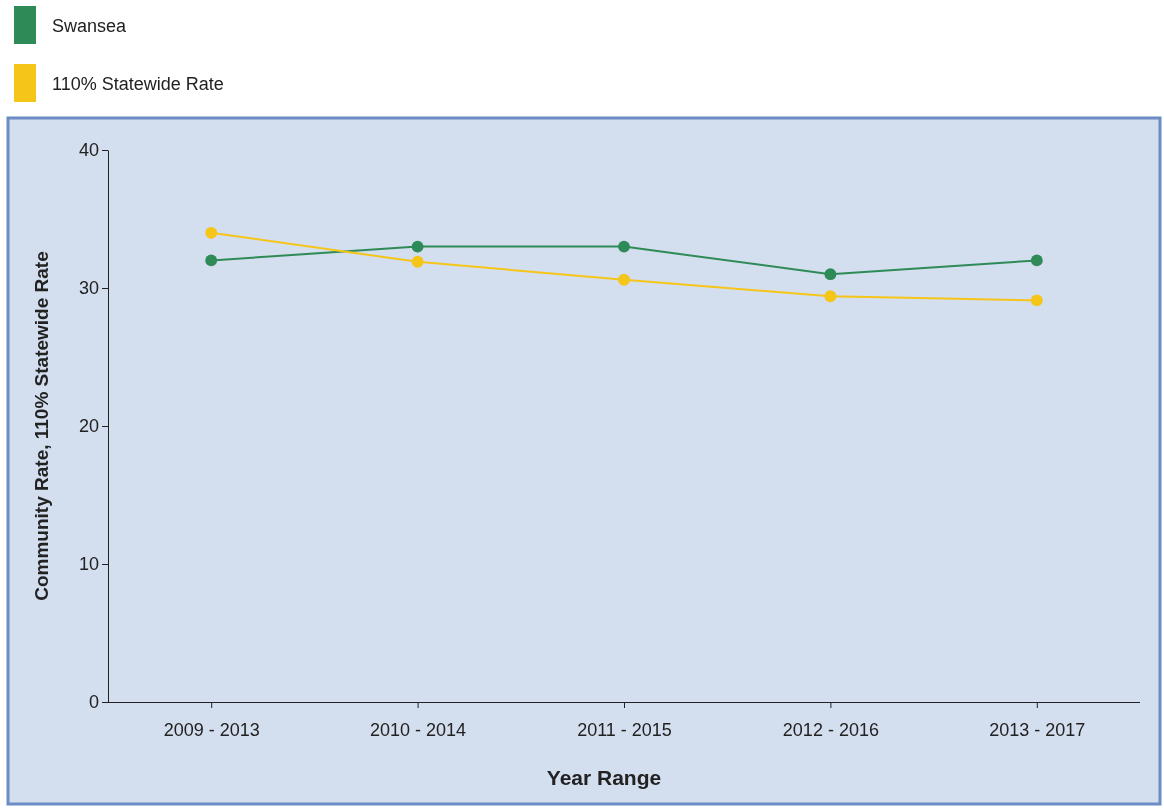 The width and height of the screenshot is (1164, 808). What do you see at coordinates (41, 426) in the screenshot?
I see `y-axis-title: Community Rate, 110% Statewide Rate` at bounding box center [41, 426].